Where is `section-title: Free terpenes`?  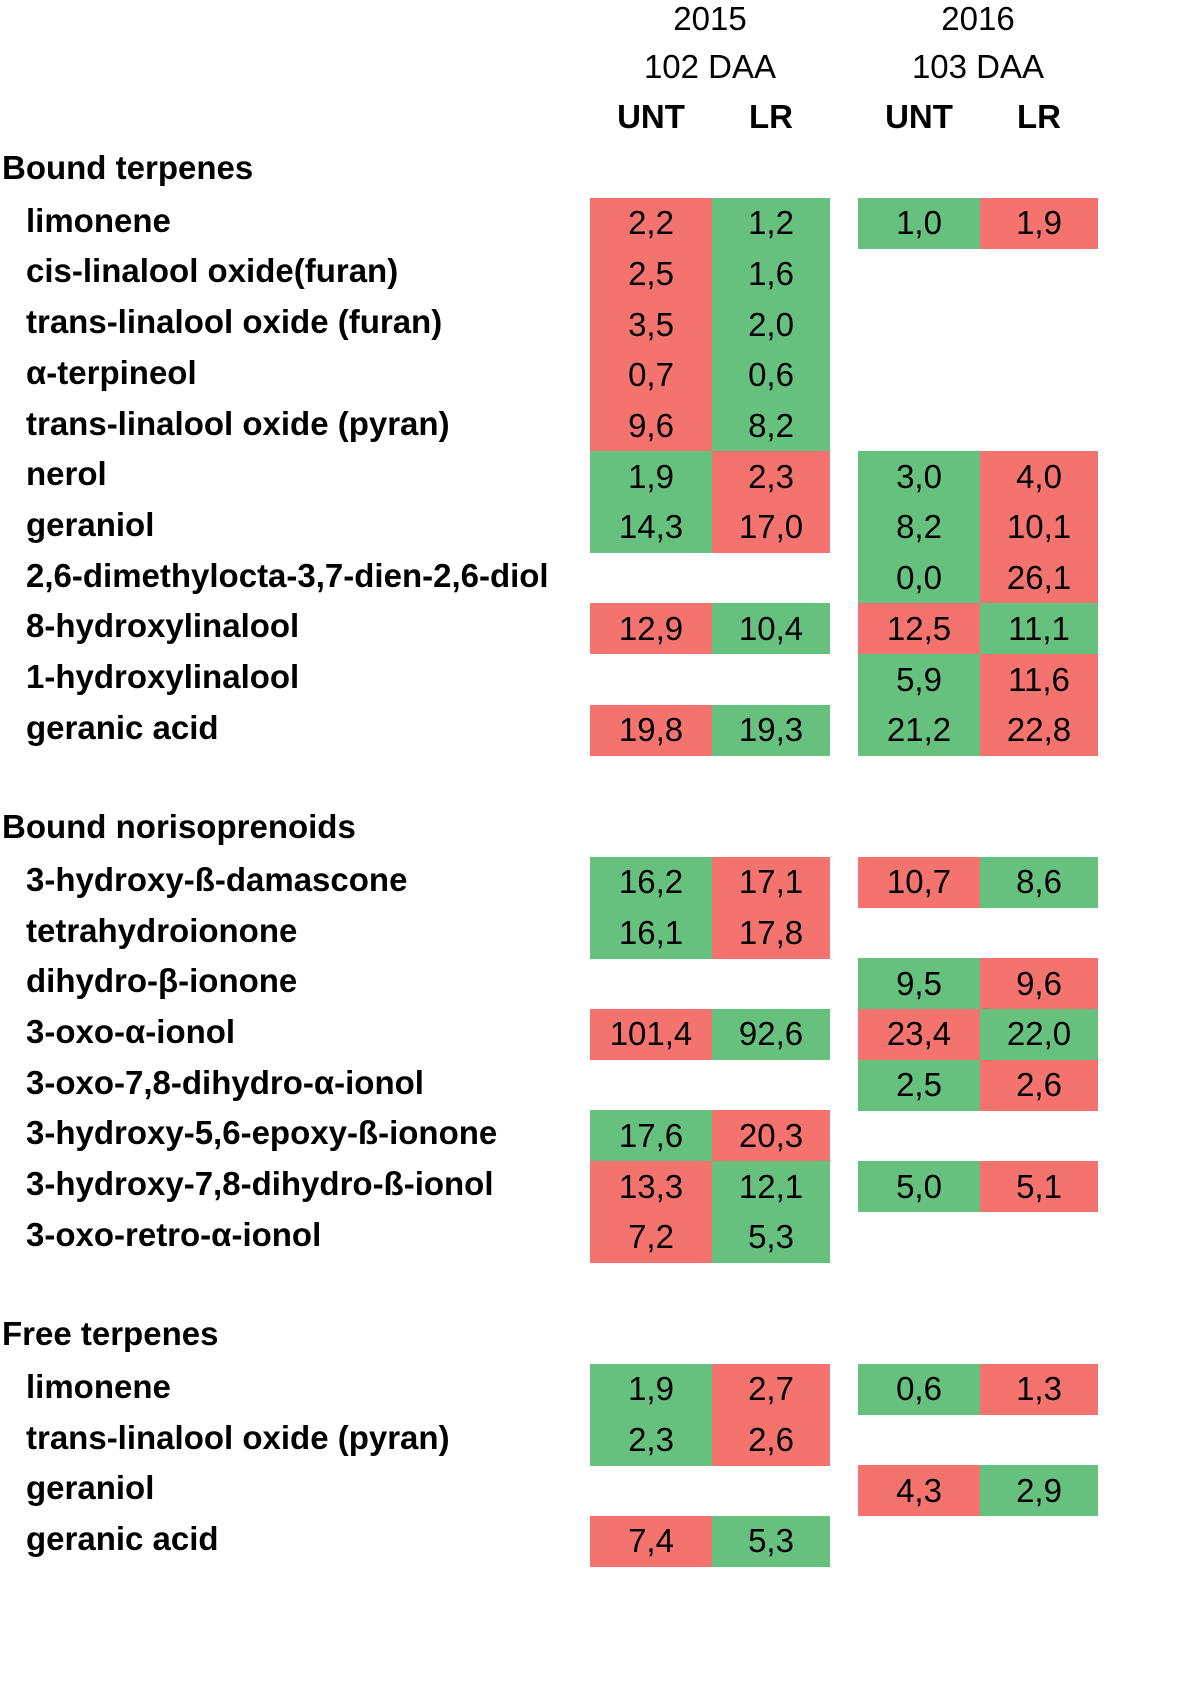 section-title: Free terpenes is located at coordinates (110, 1334).